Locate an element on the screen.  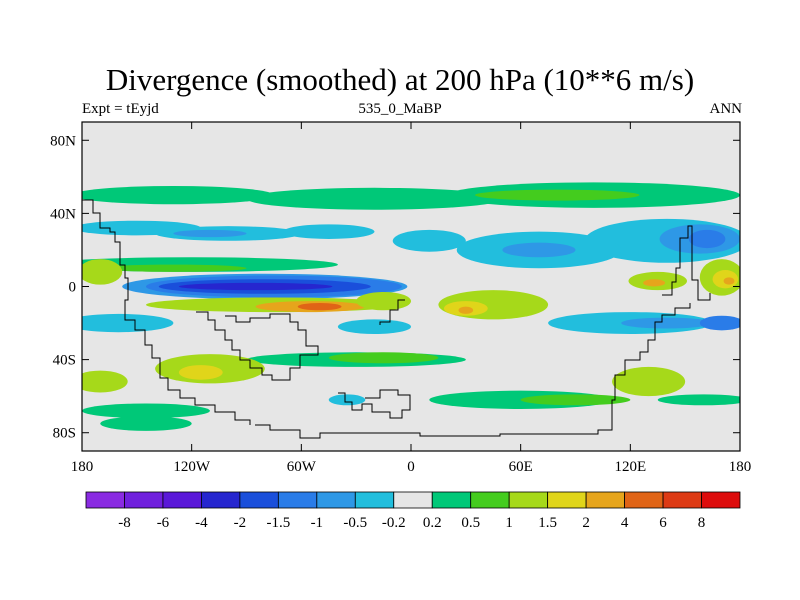
x-tick-label: 60E is located at coordinates (521, 467).